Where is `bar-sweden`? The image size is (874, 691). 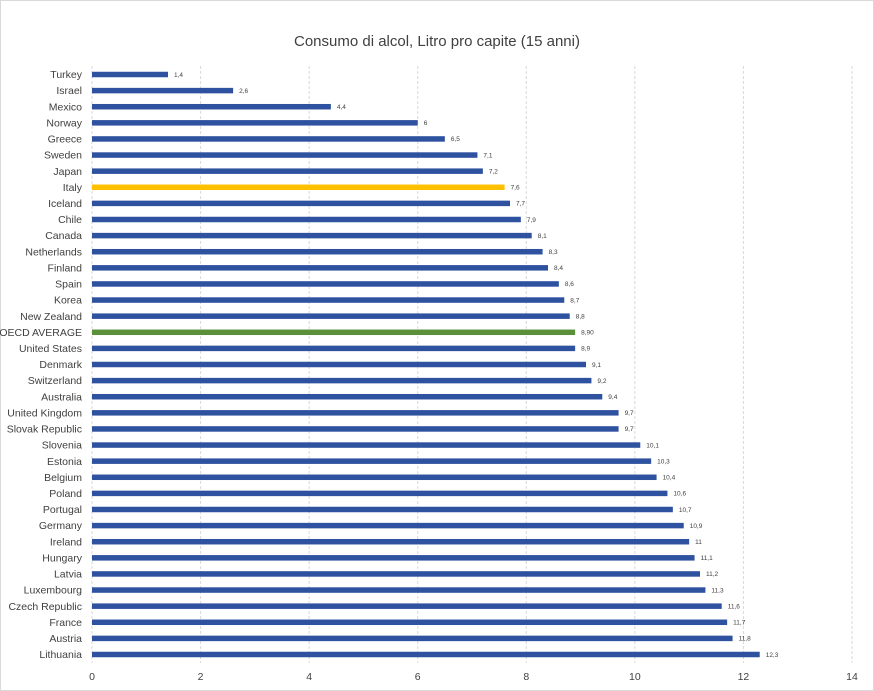 bar-sweden is located at coordinates (285, 155).